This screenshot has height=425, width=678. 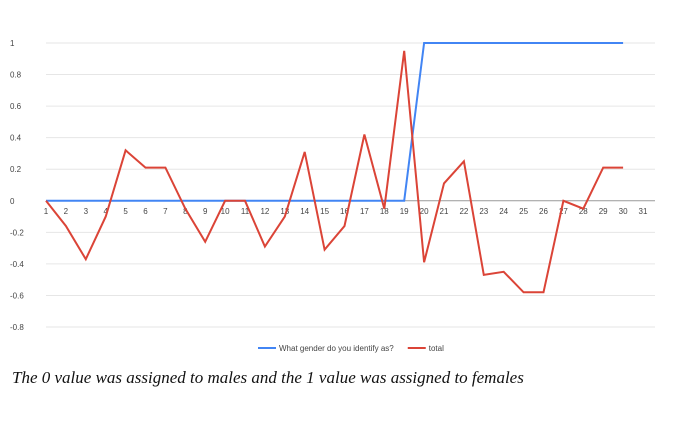 I want to click on y-tick-label: 0, so click(x=12, y=201).